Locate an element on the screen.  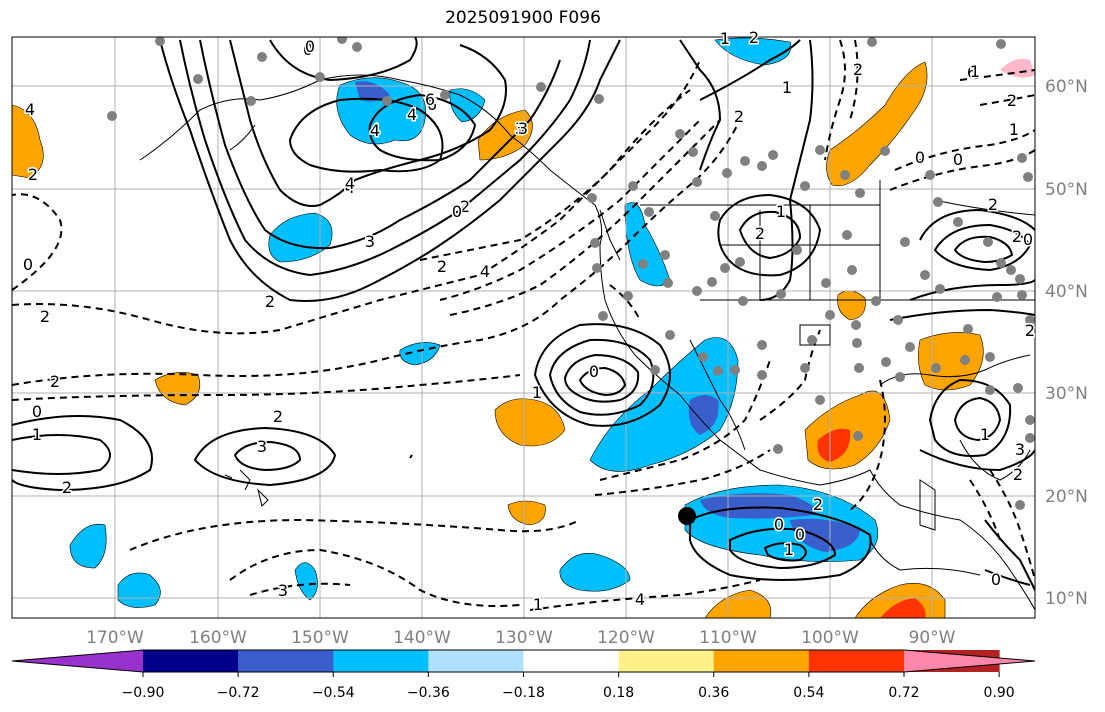
lon-label: 170°W is located at coordinates (115, 638).